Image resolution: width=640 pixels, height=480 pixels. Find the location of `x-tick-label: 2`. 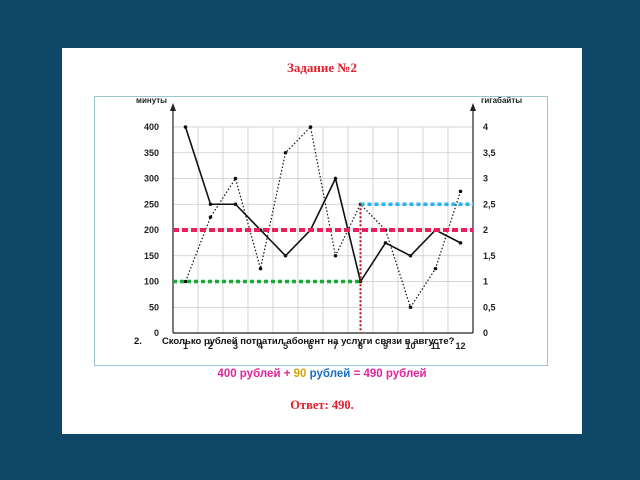

x-tick-label: 2 is located at coordinates (210, 346).